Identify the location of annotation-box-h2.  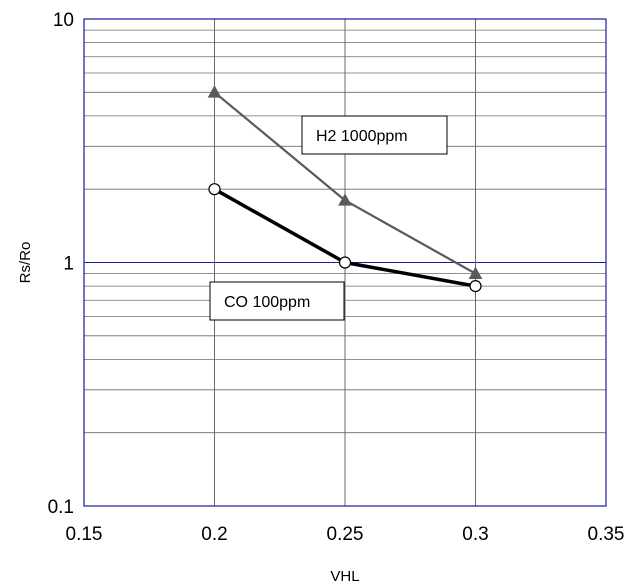
(374, 135).